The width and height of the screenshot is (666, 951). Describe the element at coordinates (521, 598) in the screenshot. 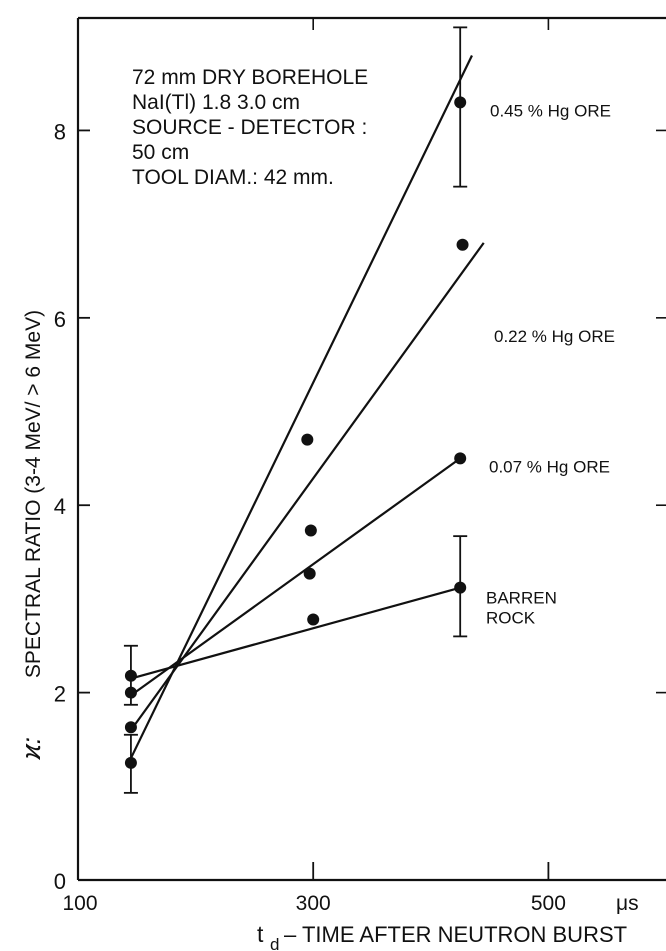

I see `series-label-3-line-0: BARREN` at that location.